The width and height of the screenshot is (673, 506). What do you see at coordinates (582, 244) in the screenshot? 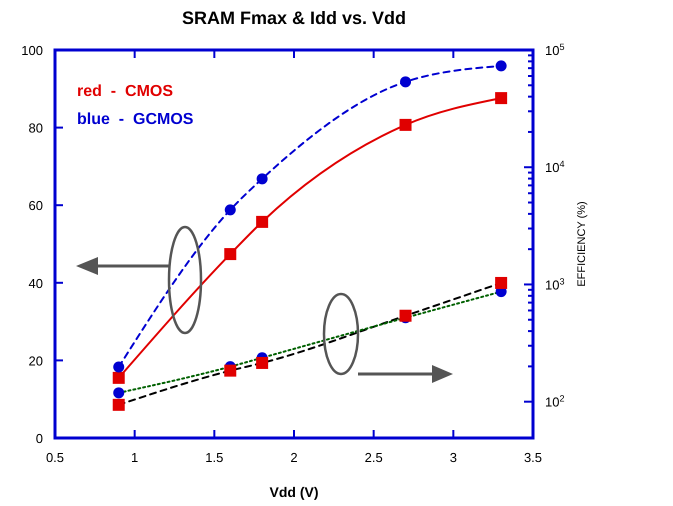
I see `y2-axis-title: EFFICIENCY (%)` at bounding box center [582, 244].